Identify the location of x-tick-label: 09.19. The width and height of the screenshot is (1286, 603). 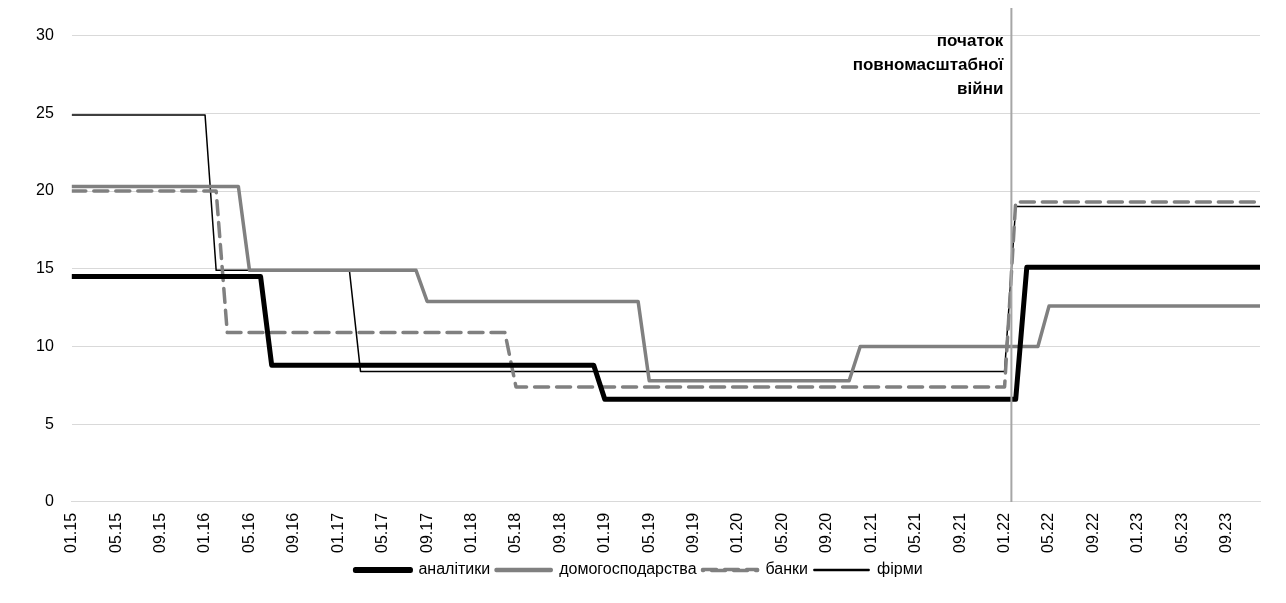
(693, 533).